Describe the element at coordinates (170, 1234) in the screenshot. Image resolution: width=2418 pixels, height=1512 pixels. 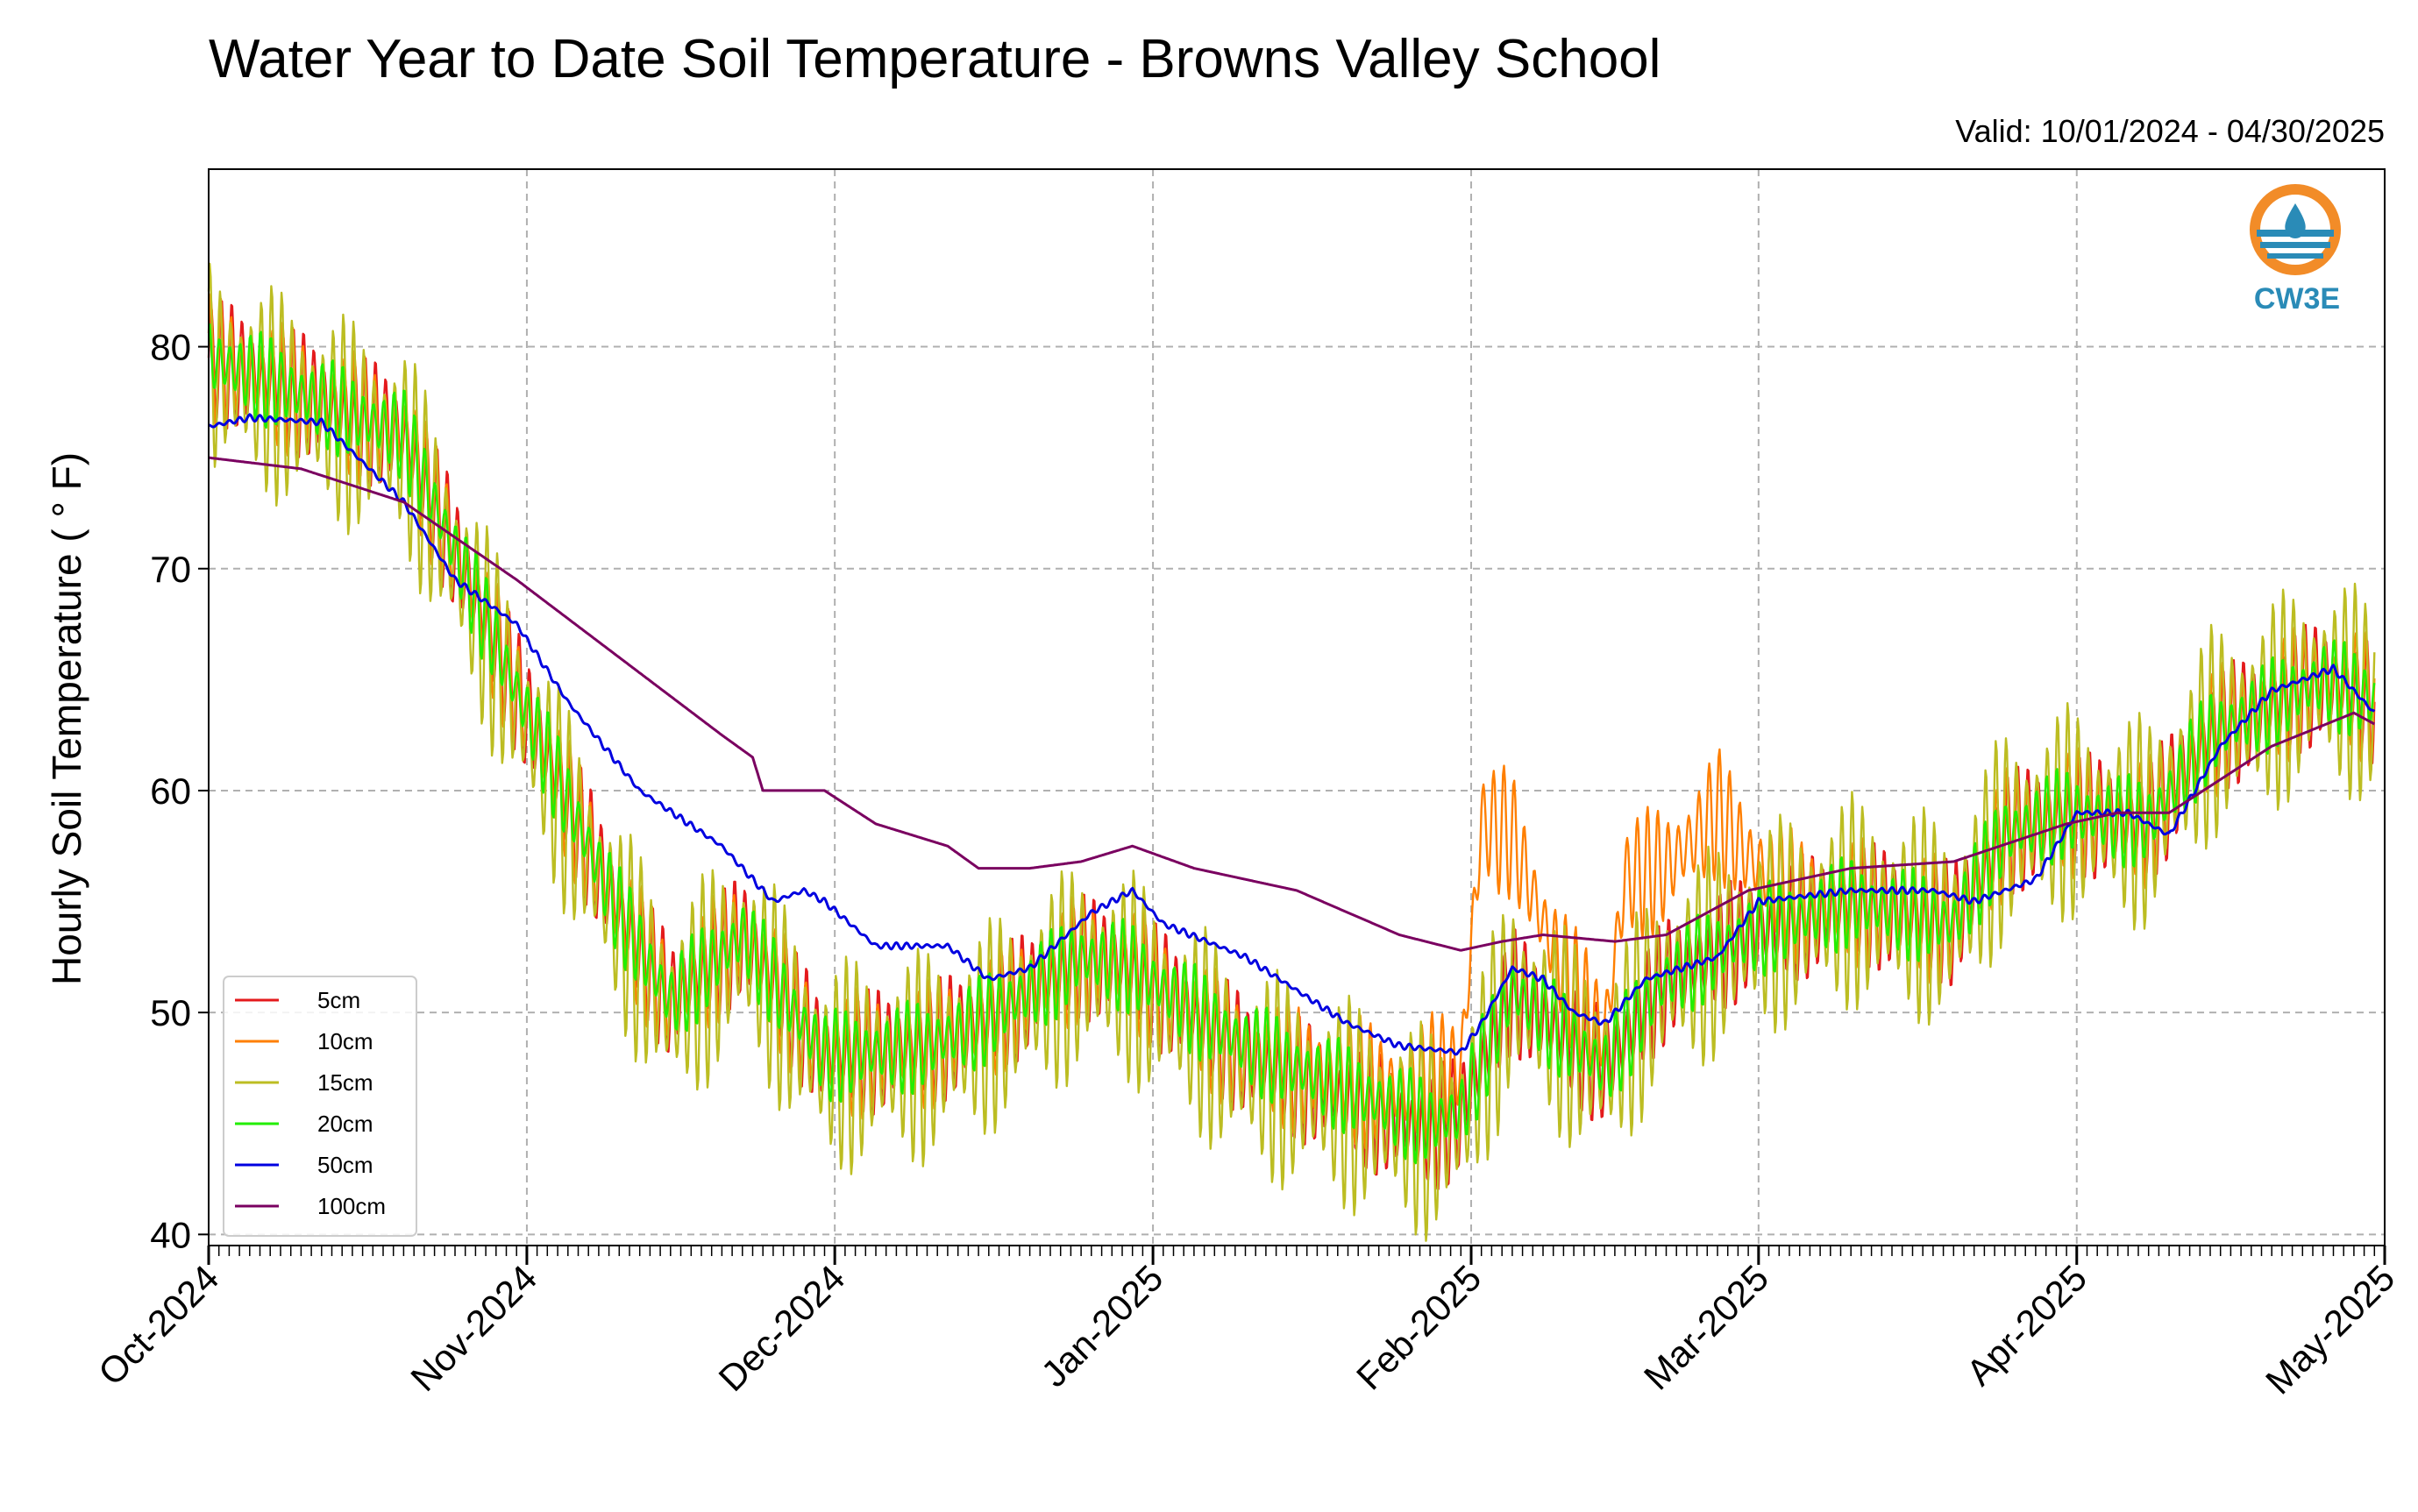
I see `y-tick-label: 40` at that location.